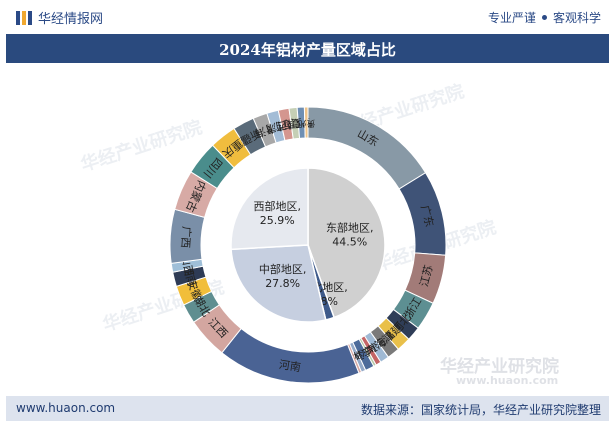 This screenshot has width=615, height=427. Describe the element at coordinates (511, 18) in the screenshot. I see `slogan-left: 专业严谨` at that location.